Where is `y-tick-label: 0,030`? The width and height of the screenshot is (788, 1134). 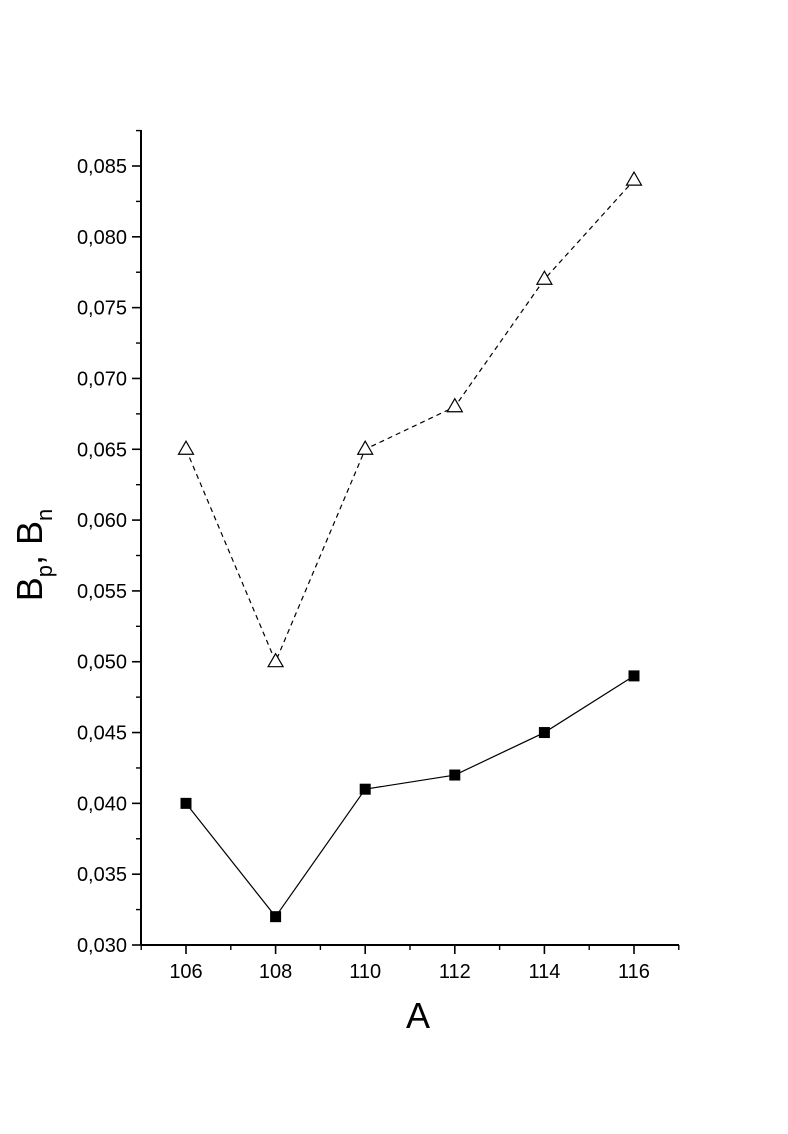
y-tick-label: 0,030 is located at coordinates (102, 946).